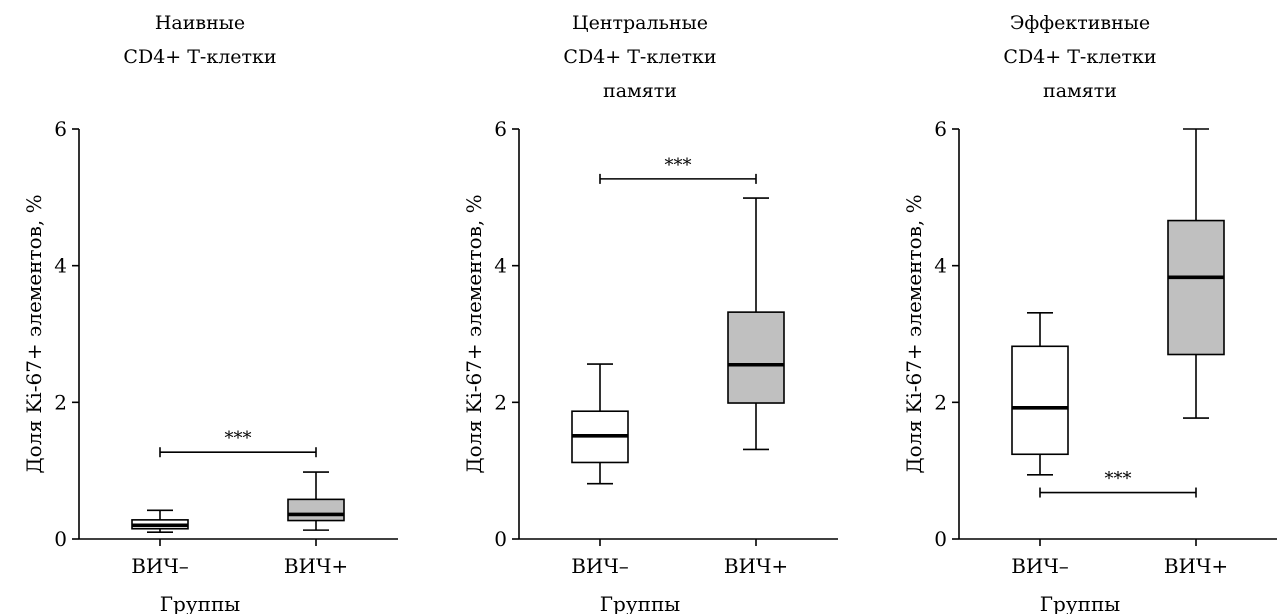  Describe the element at coordinates (200, 40) in the screenshot. I see `chart-title: Наивные CD4+ Т-клетки` at that location.